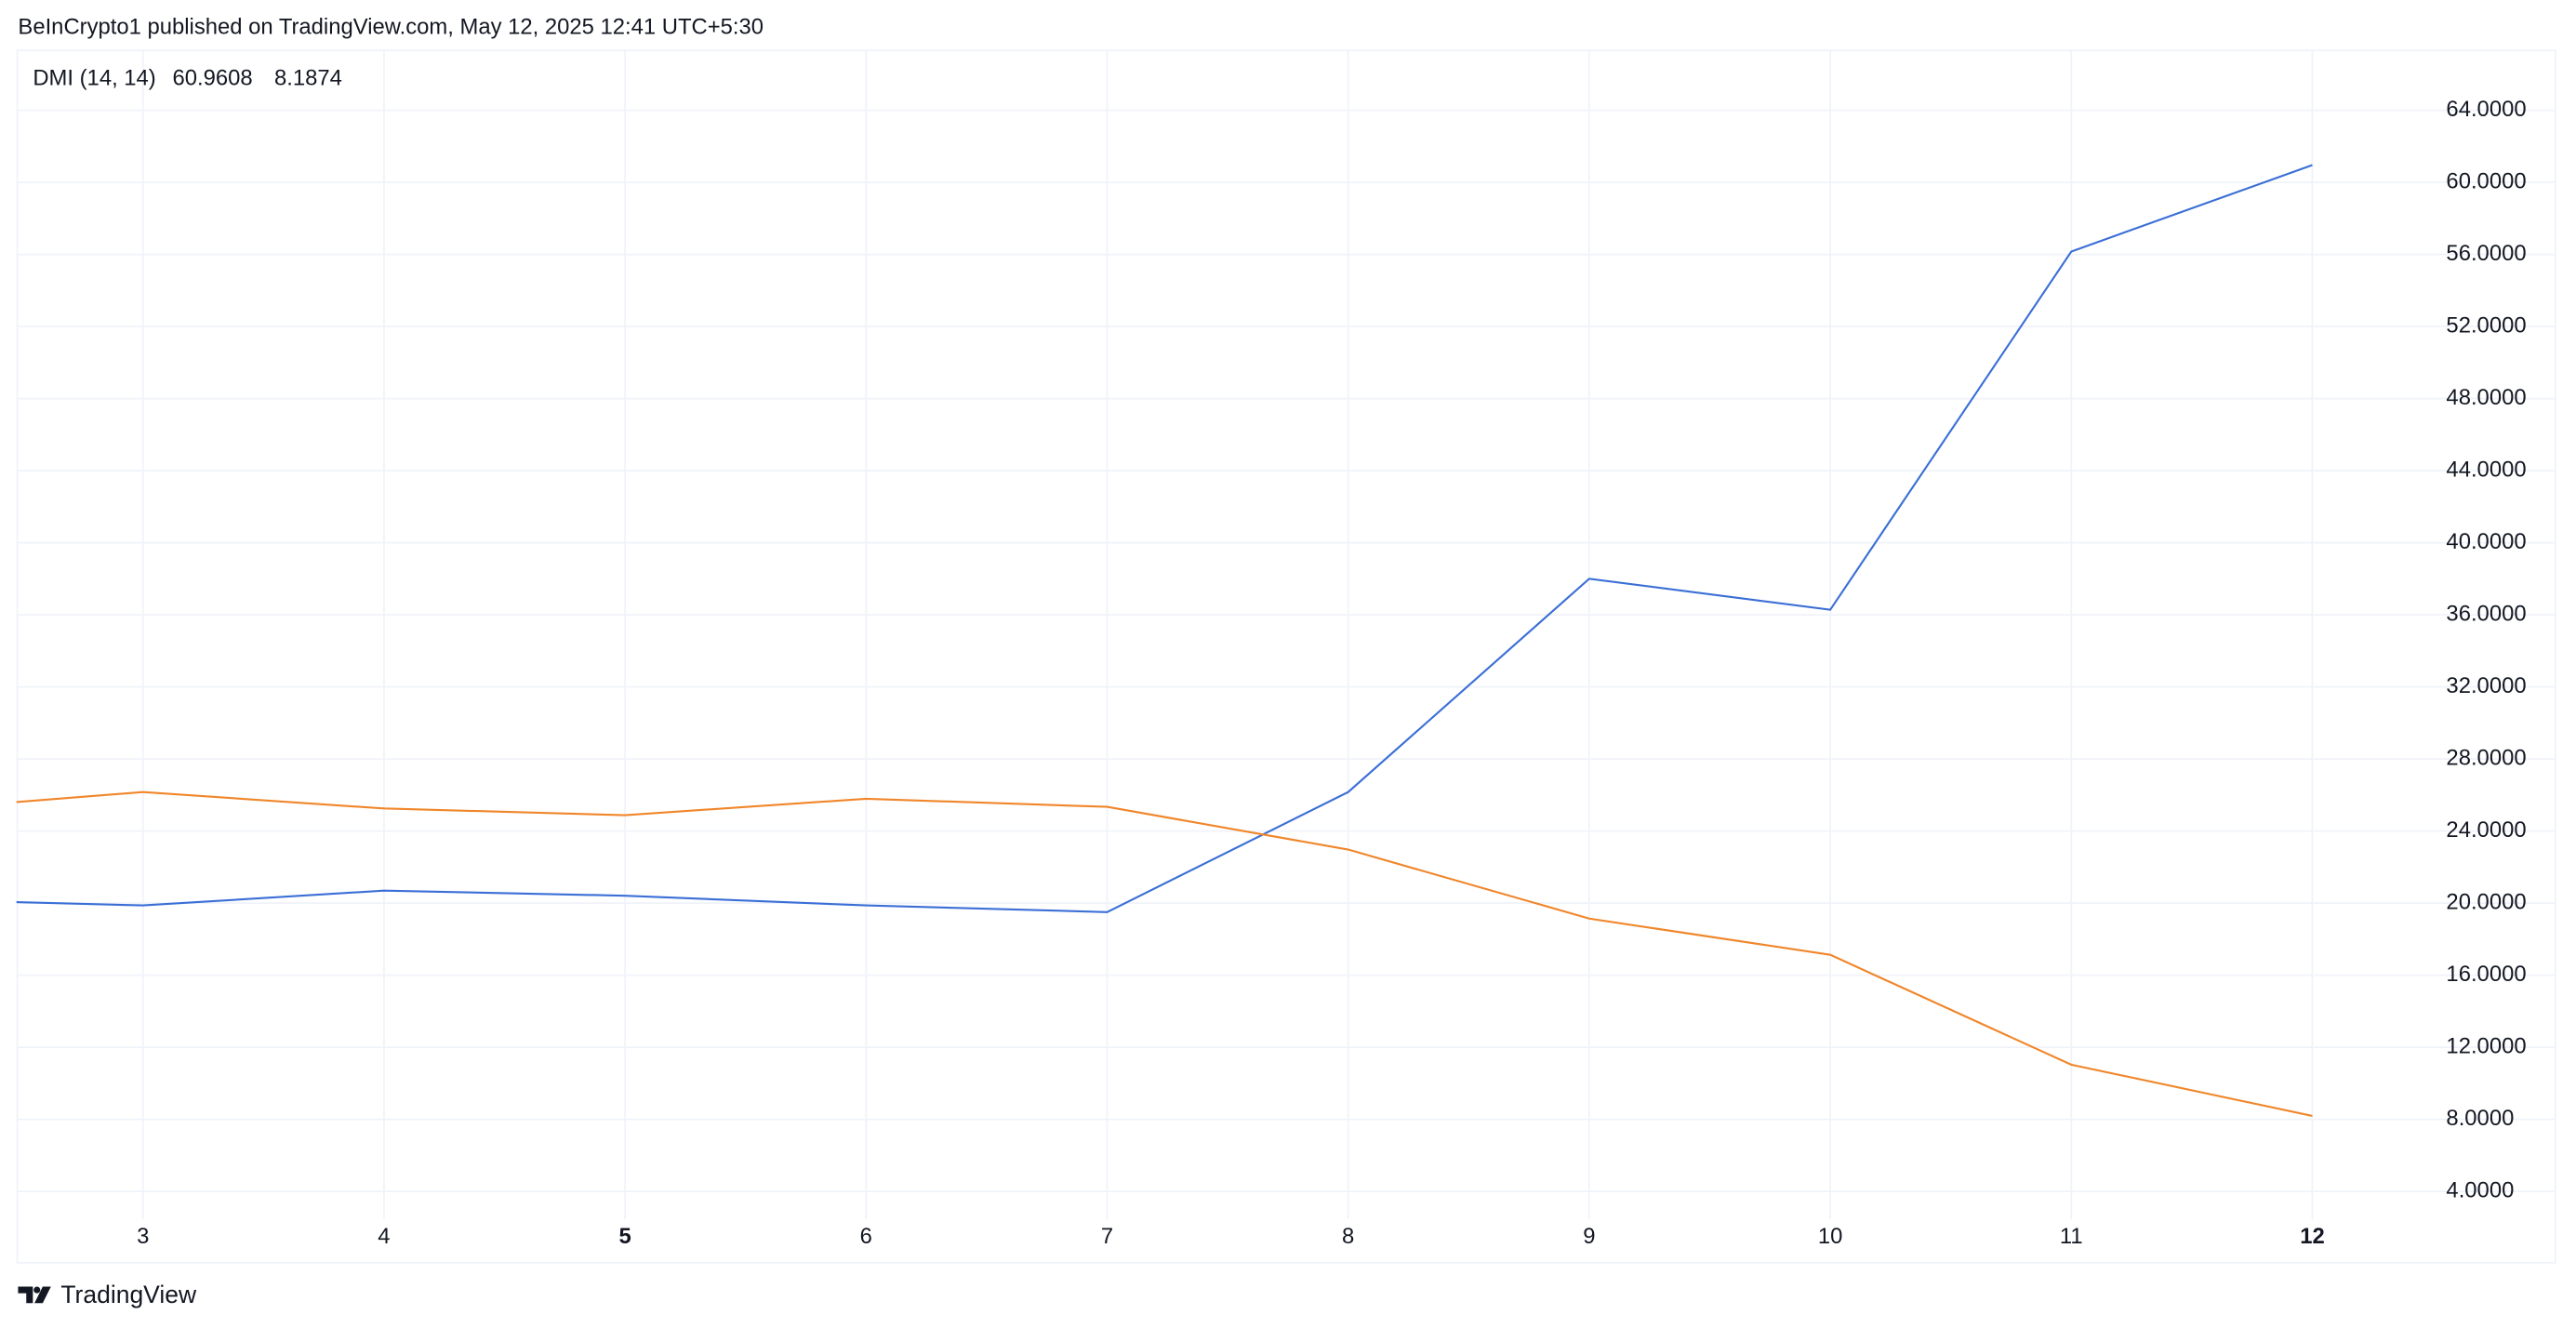 Image resolution: width=2576 pixels, height=1328 pixels. I want to click on x-tick-label: 10, so click(1830, 1237).